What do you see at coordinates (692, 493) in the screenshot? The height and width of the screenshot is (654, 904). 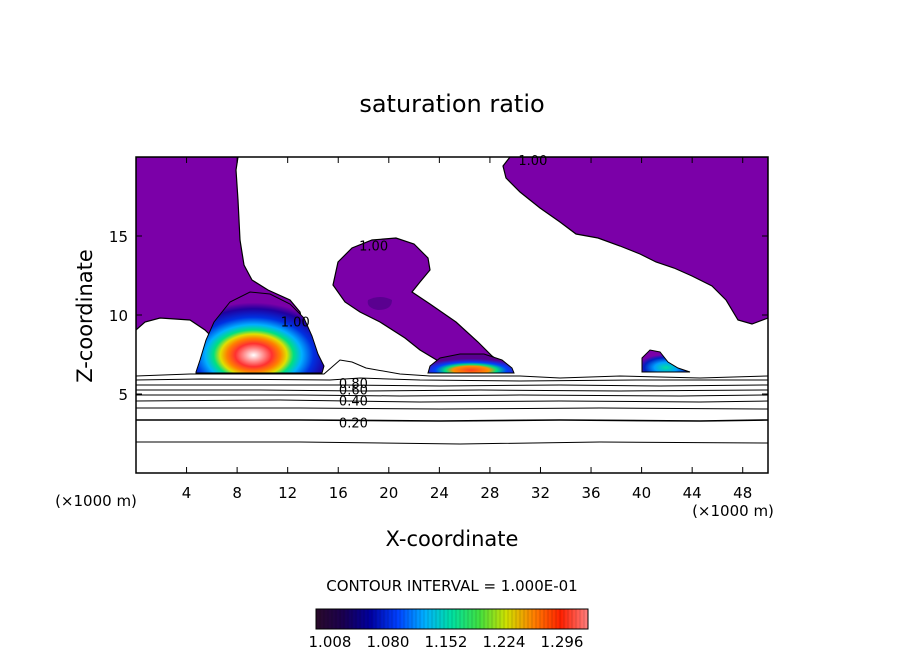 I see `x-tick-label: 44` at bounding box center [692, 493].